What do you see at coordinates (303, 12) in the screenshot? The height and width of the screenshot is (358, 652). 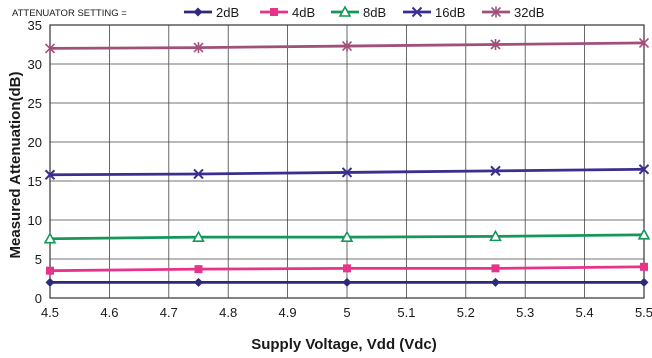 I see `legend-label: 4dB` at bounding box center [303, 12].